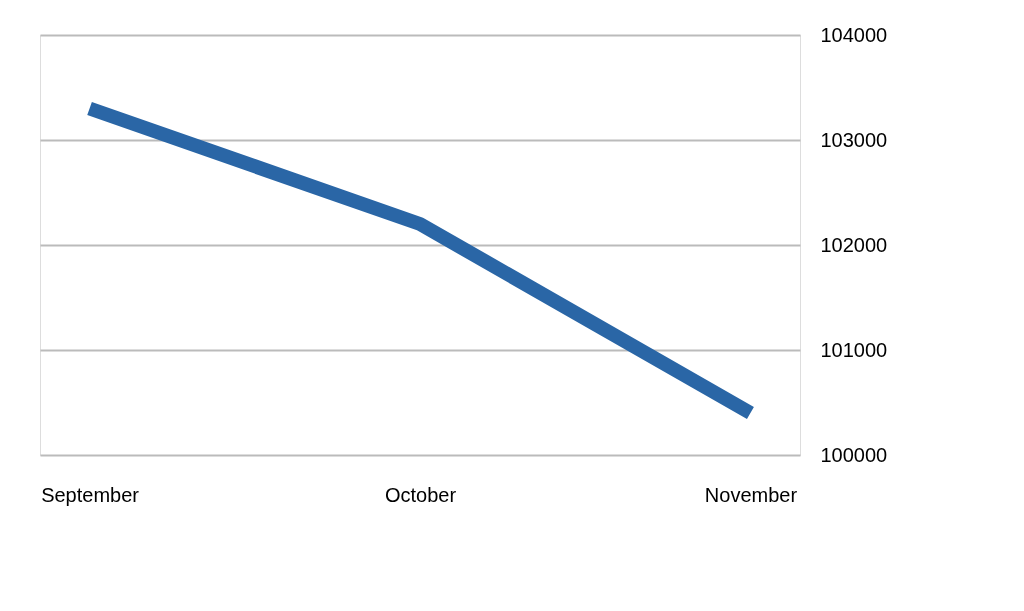 The height and width of the screenshot is (611, 1024). Describe the element at coordinates (854, 454) in the screenshot. I see `y-tick-label: 100000` at that location.